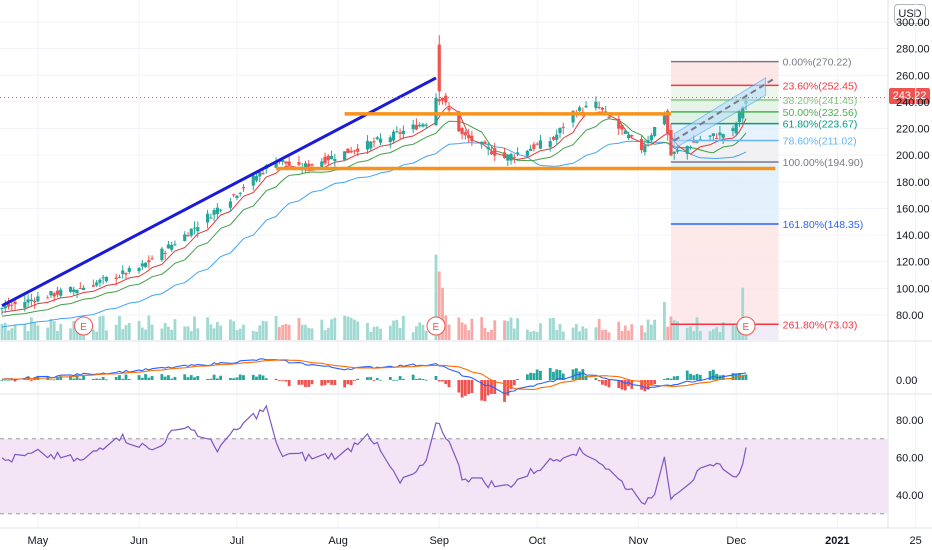 This screenshot has width=932, height=550. I want to click on fib-level-label: 38.20%(241.45), so click(820, 101).